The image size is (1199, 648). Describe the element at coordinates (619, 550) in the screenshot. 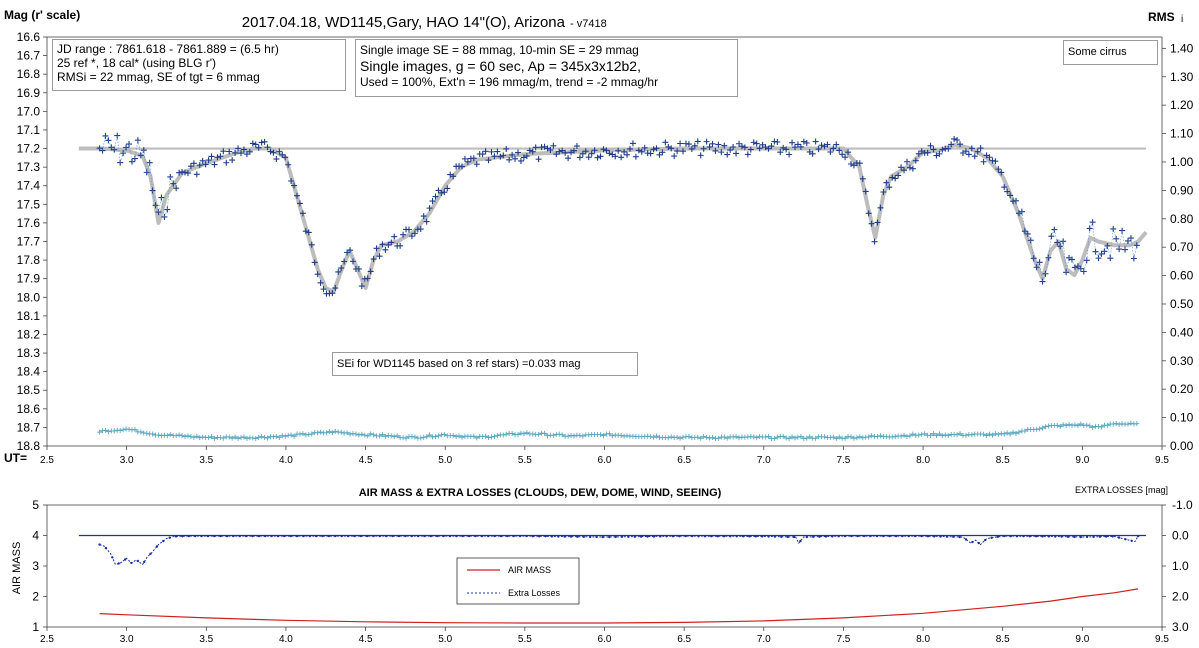

I see `extra-losses-line` at that location.